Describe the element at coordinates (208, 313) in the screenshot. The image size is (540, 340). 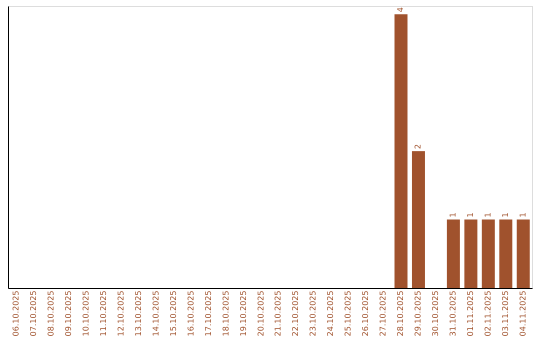
I see `x-tick-label: 17.10.2025` at that location.